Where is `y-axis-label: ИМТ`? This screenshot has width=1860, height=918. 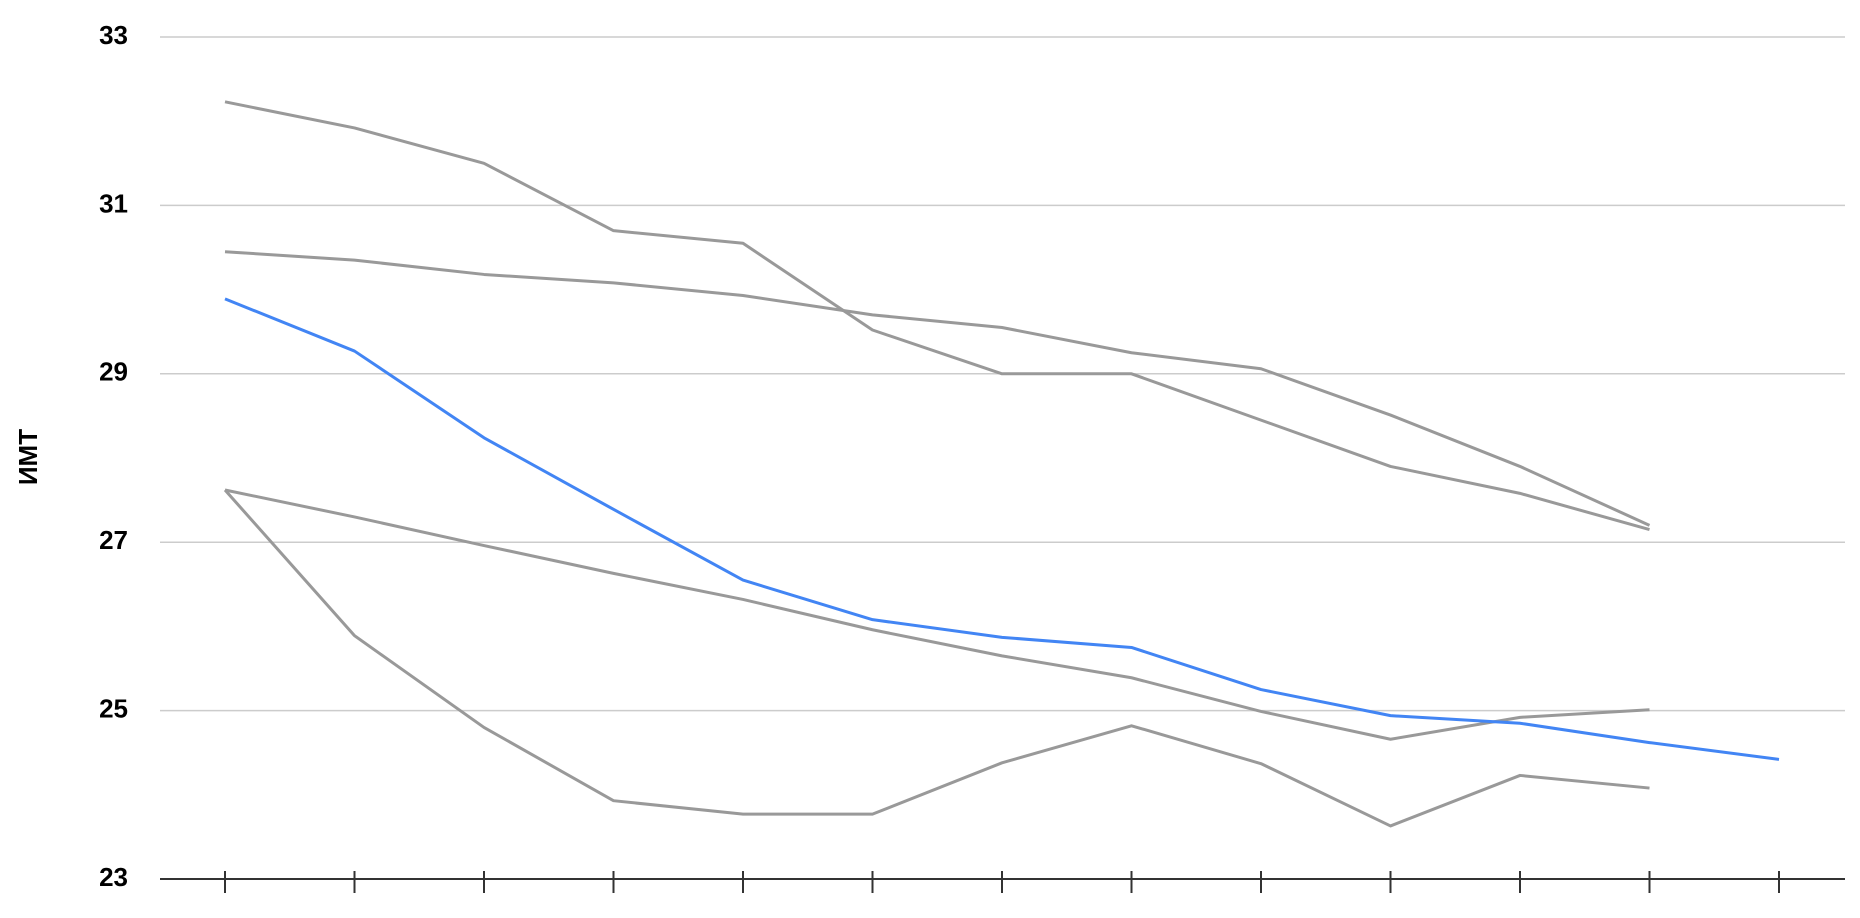 y-axis-label: ИМТ is located at coordinates (28, 457).